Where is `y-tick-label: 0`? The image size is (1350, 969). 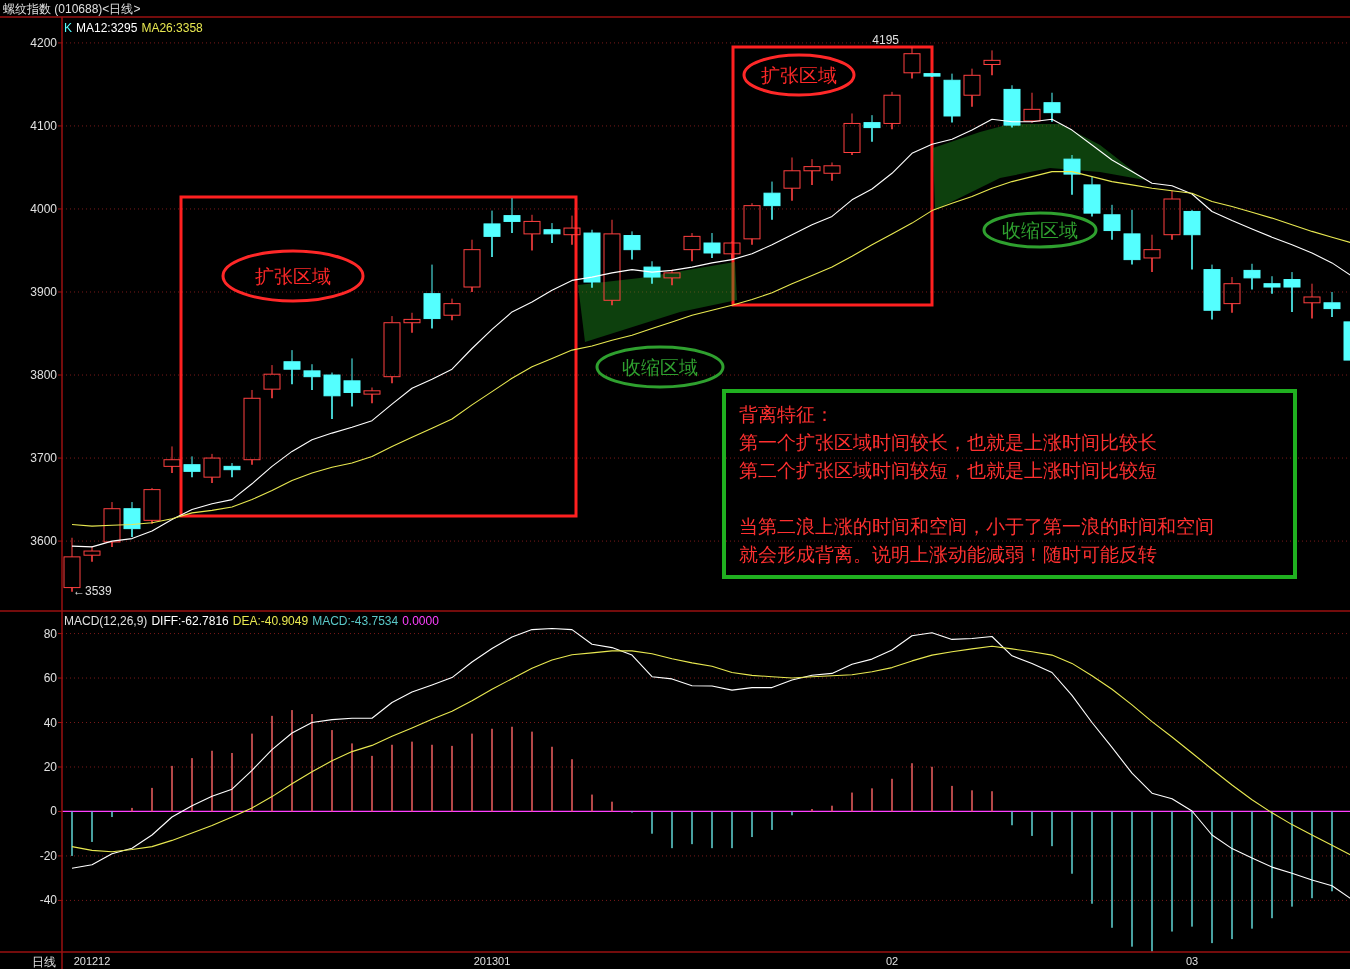
y-tick-label: 0 is located at coordinates (54, 811).